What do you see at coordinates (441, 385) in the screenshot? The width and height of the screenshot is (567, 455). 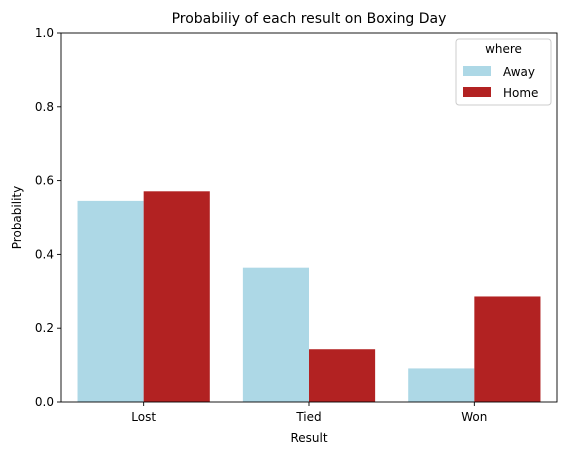 I see `bar-away-won` at bounding box center [441, 385].